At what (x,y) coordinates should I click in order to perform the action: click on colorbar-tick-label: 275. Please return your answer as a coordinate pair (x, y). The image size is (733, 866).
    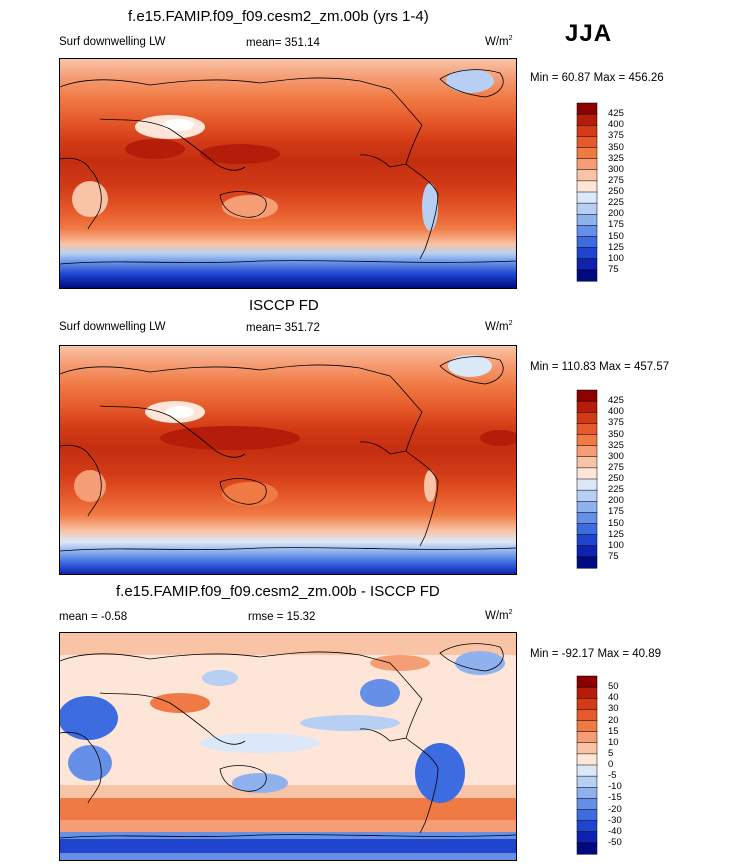
    Looking at the image, I should click on (616, 467).